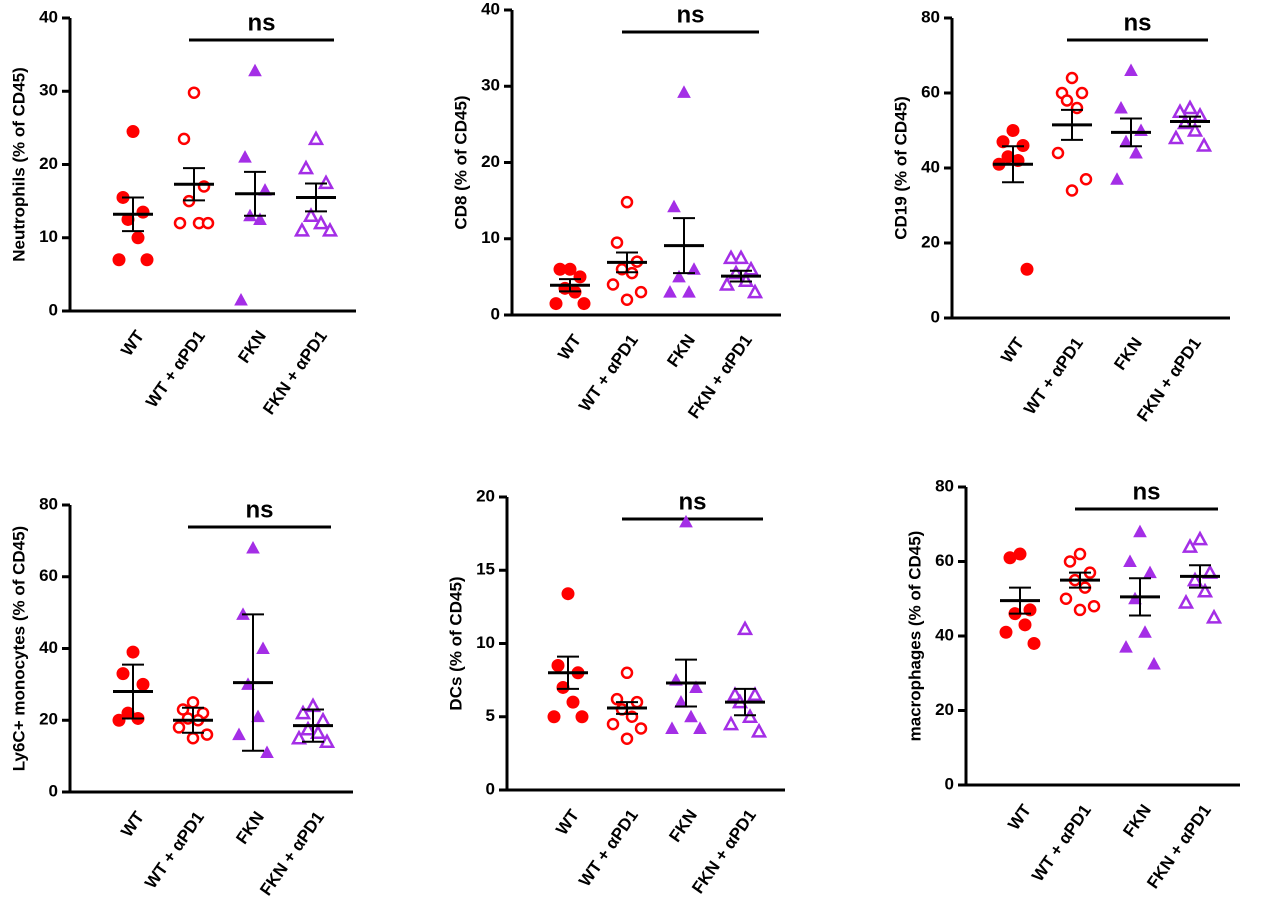  What do you see at coordinates (490, 715) in the screenshot?
I see `y-tick-label: 5` at bounding box center [490, 715].